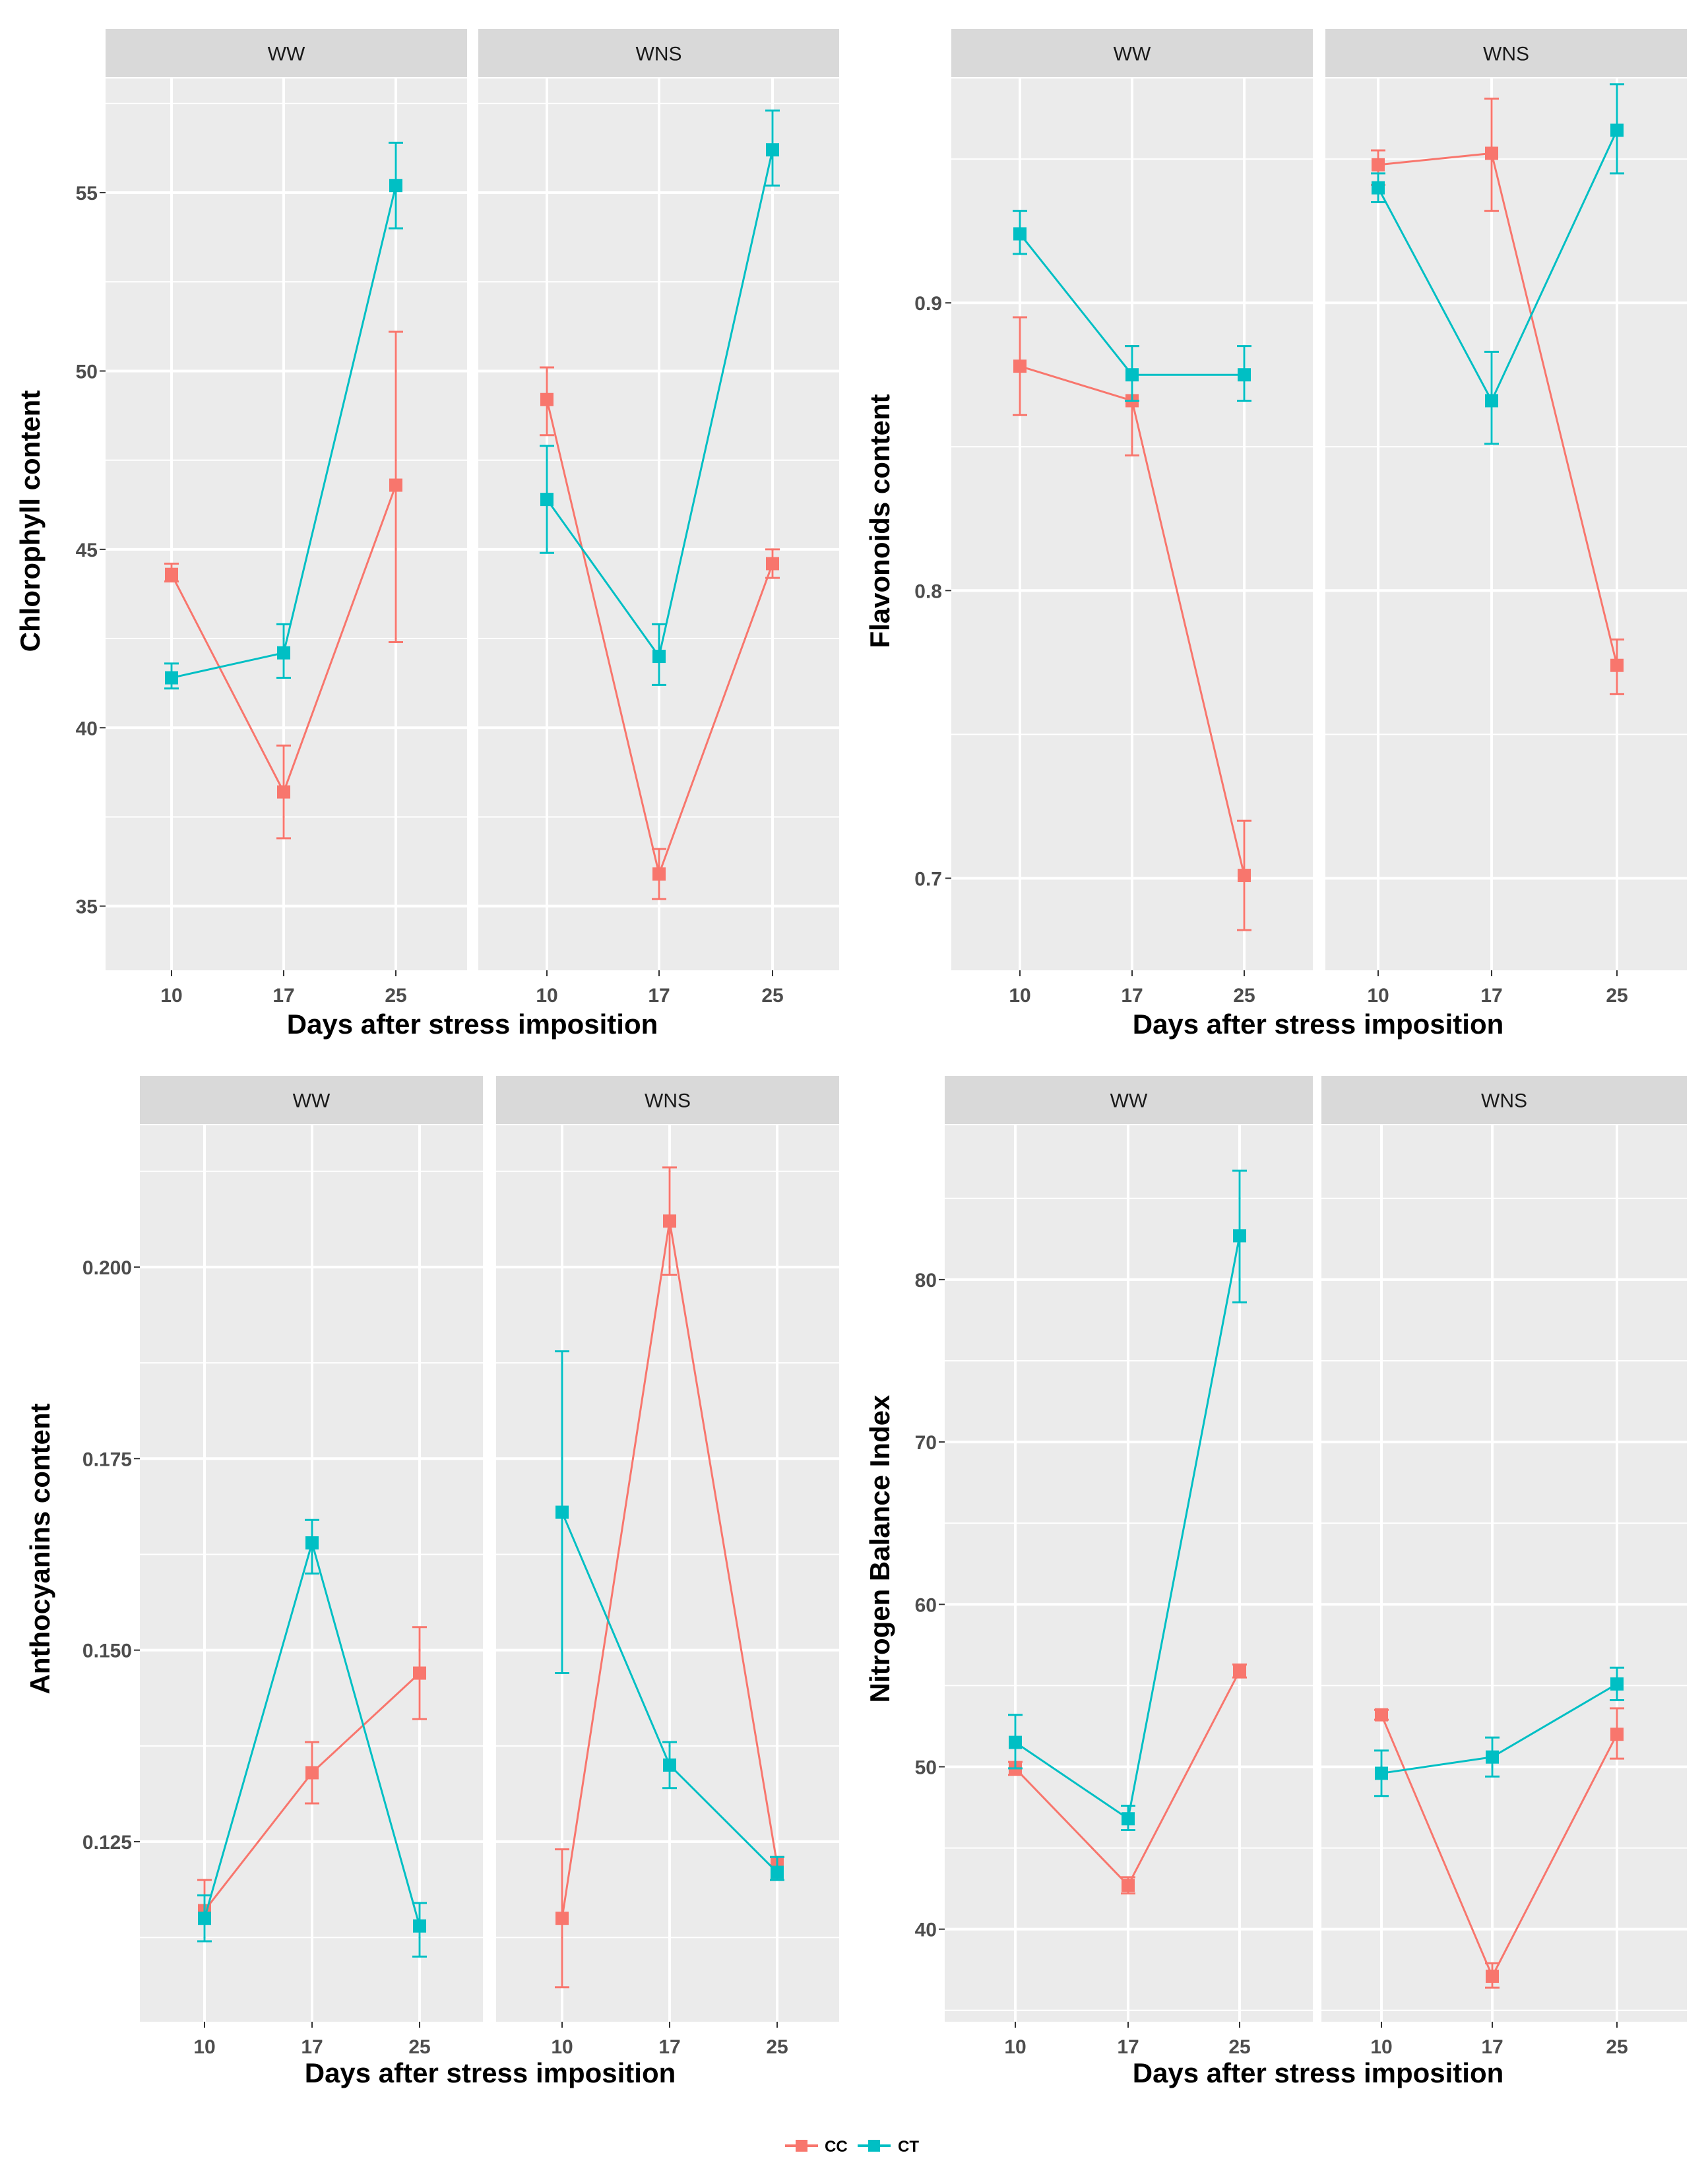 This screenshot has height=2184, width=1708. I want to click on y-tick-label: 45, so click(87, 550).